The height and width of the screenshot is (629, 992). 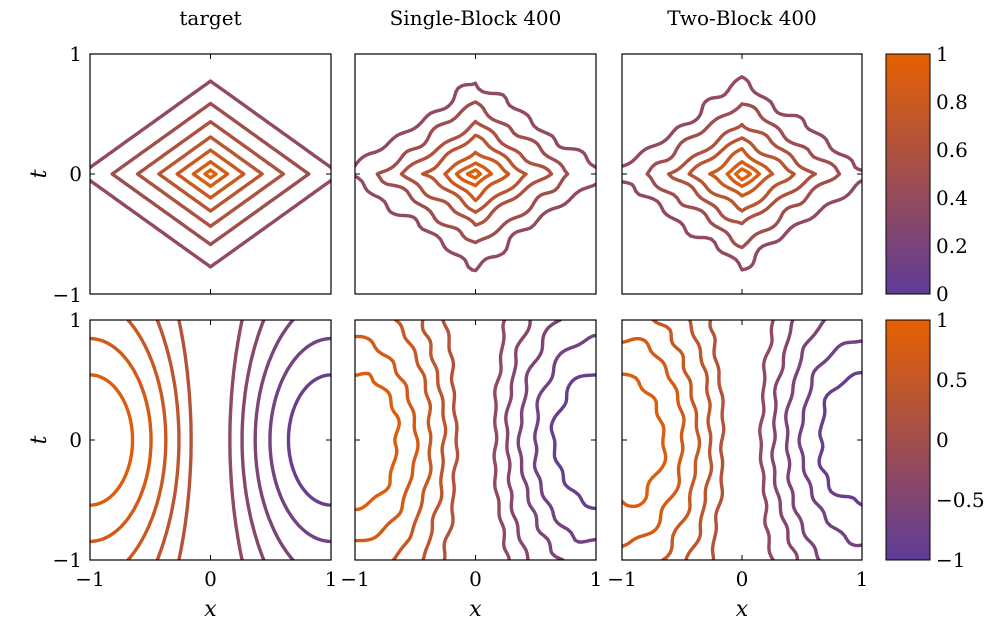 What do you see at coordinates (475, 579) in the screenshot?
I see `xtick-label-c2-mid: 0` at bounding box center [475, 579].